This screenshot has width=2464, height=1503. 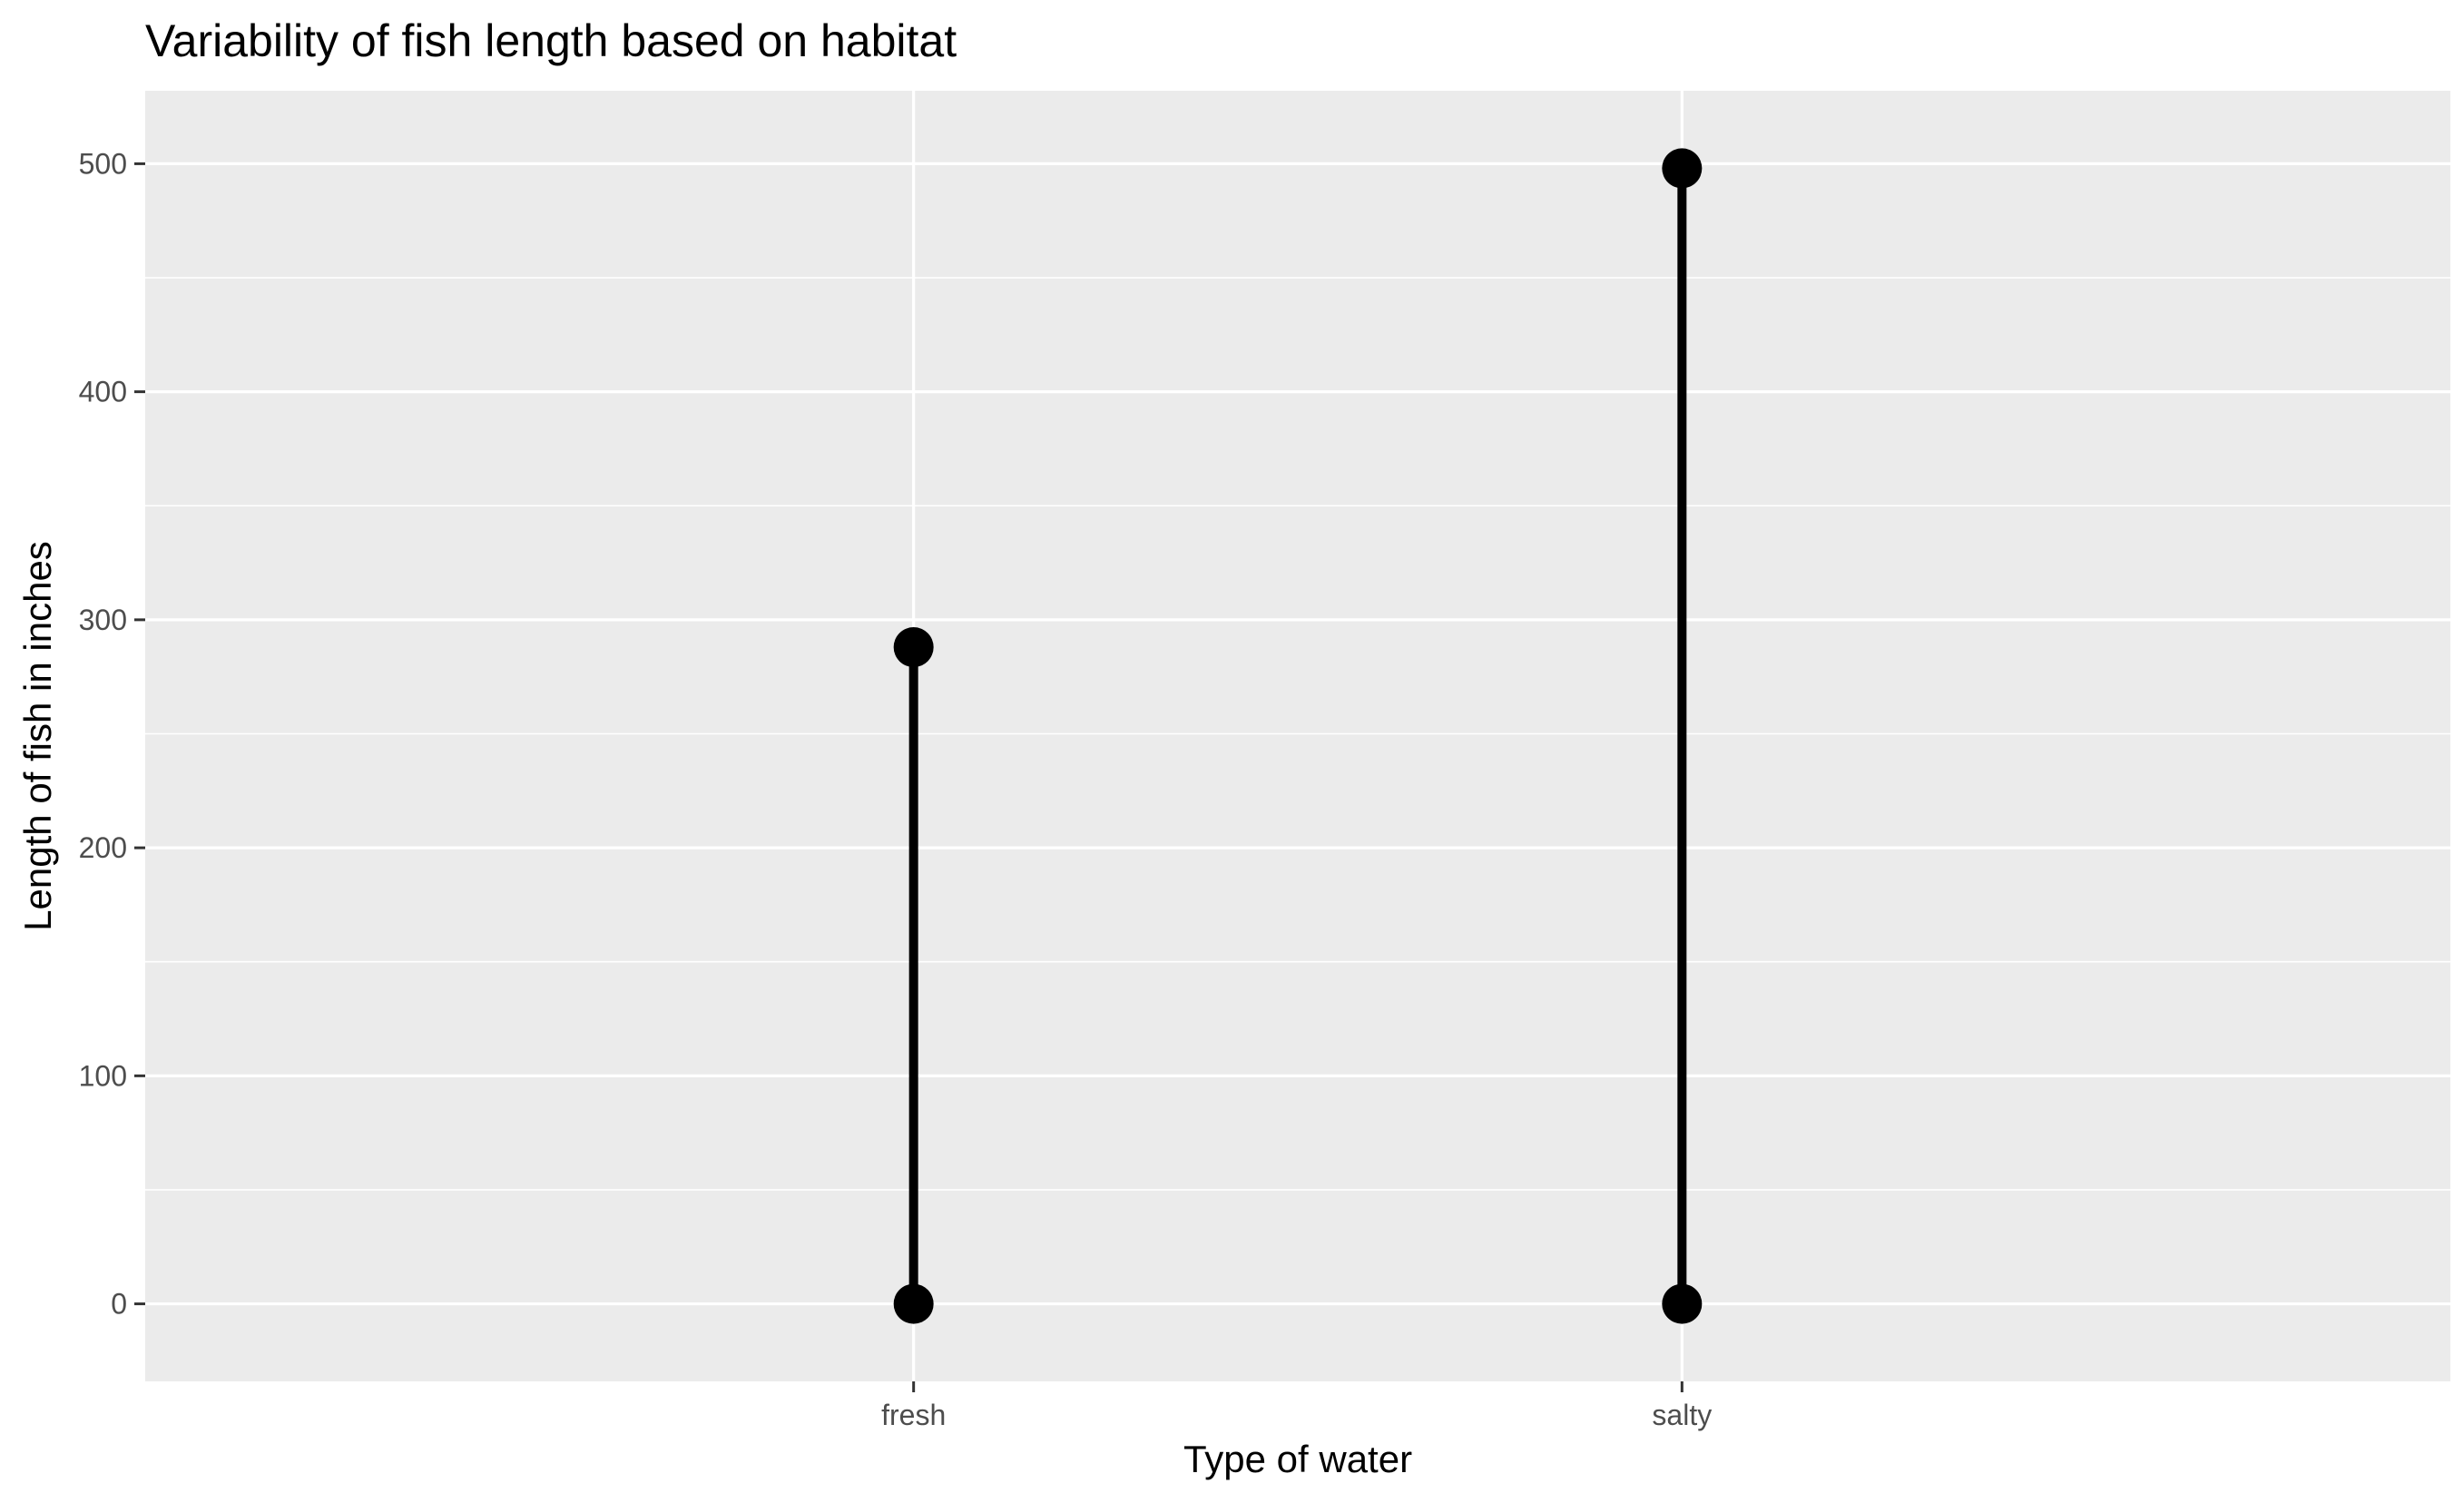 I want to click on point-max-fresh, so click(x=913, y=647).